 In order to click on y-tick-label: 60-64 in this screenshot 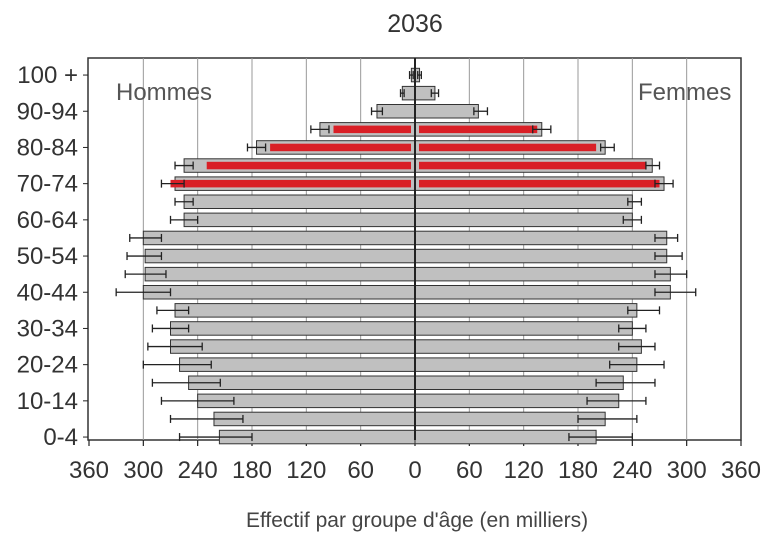, I will do `click(47, 220)`.